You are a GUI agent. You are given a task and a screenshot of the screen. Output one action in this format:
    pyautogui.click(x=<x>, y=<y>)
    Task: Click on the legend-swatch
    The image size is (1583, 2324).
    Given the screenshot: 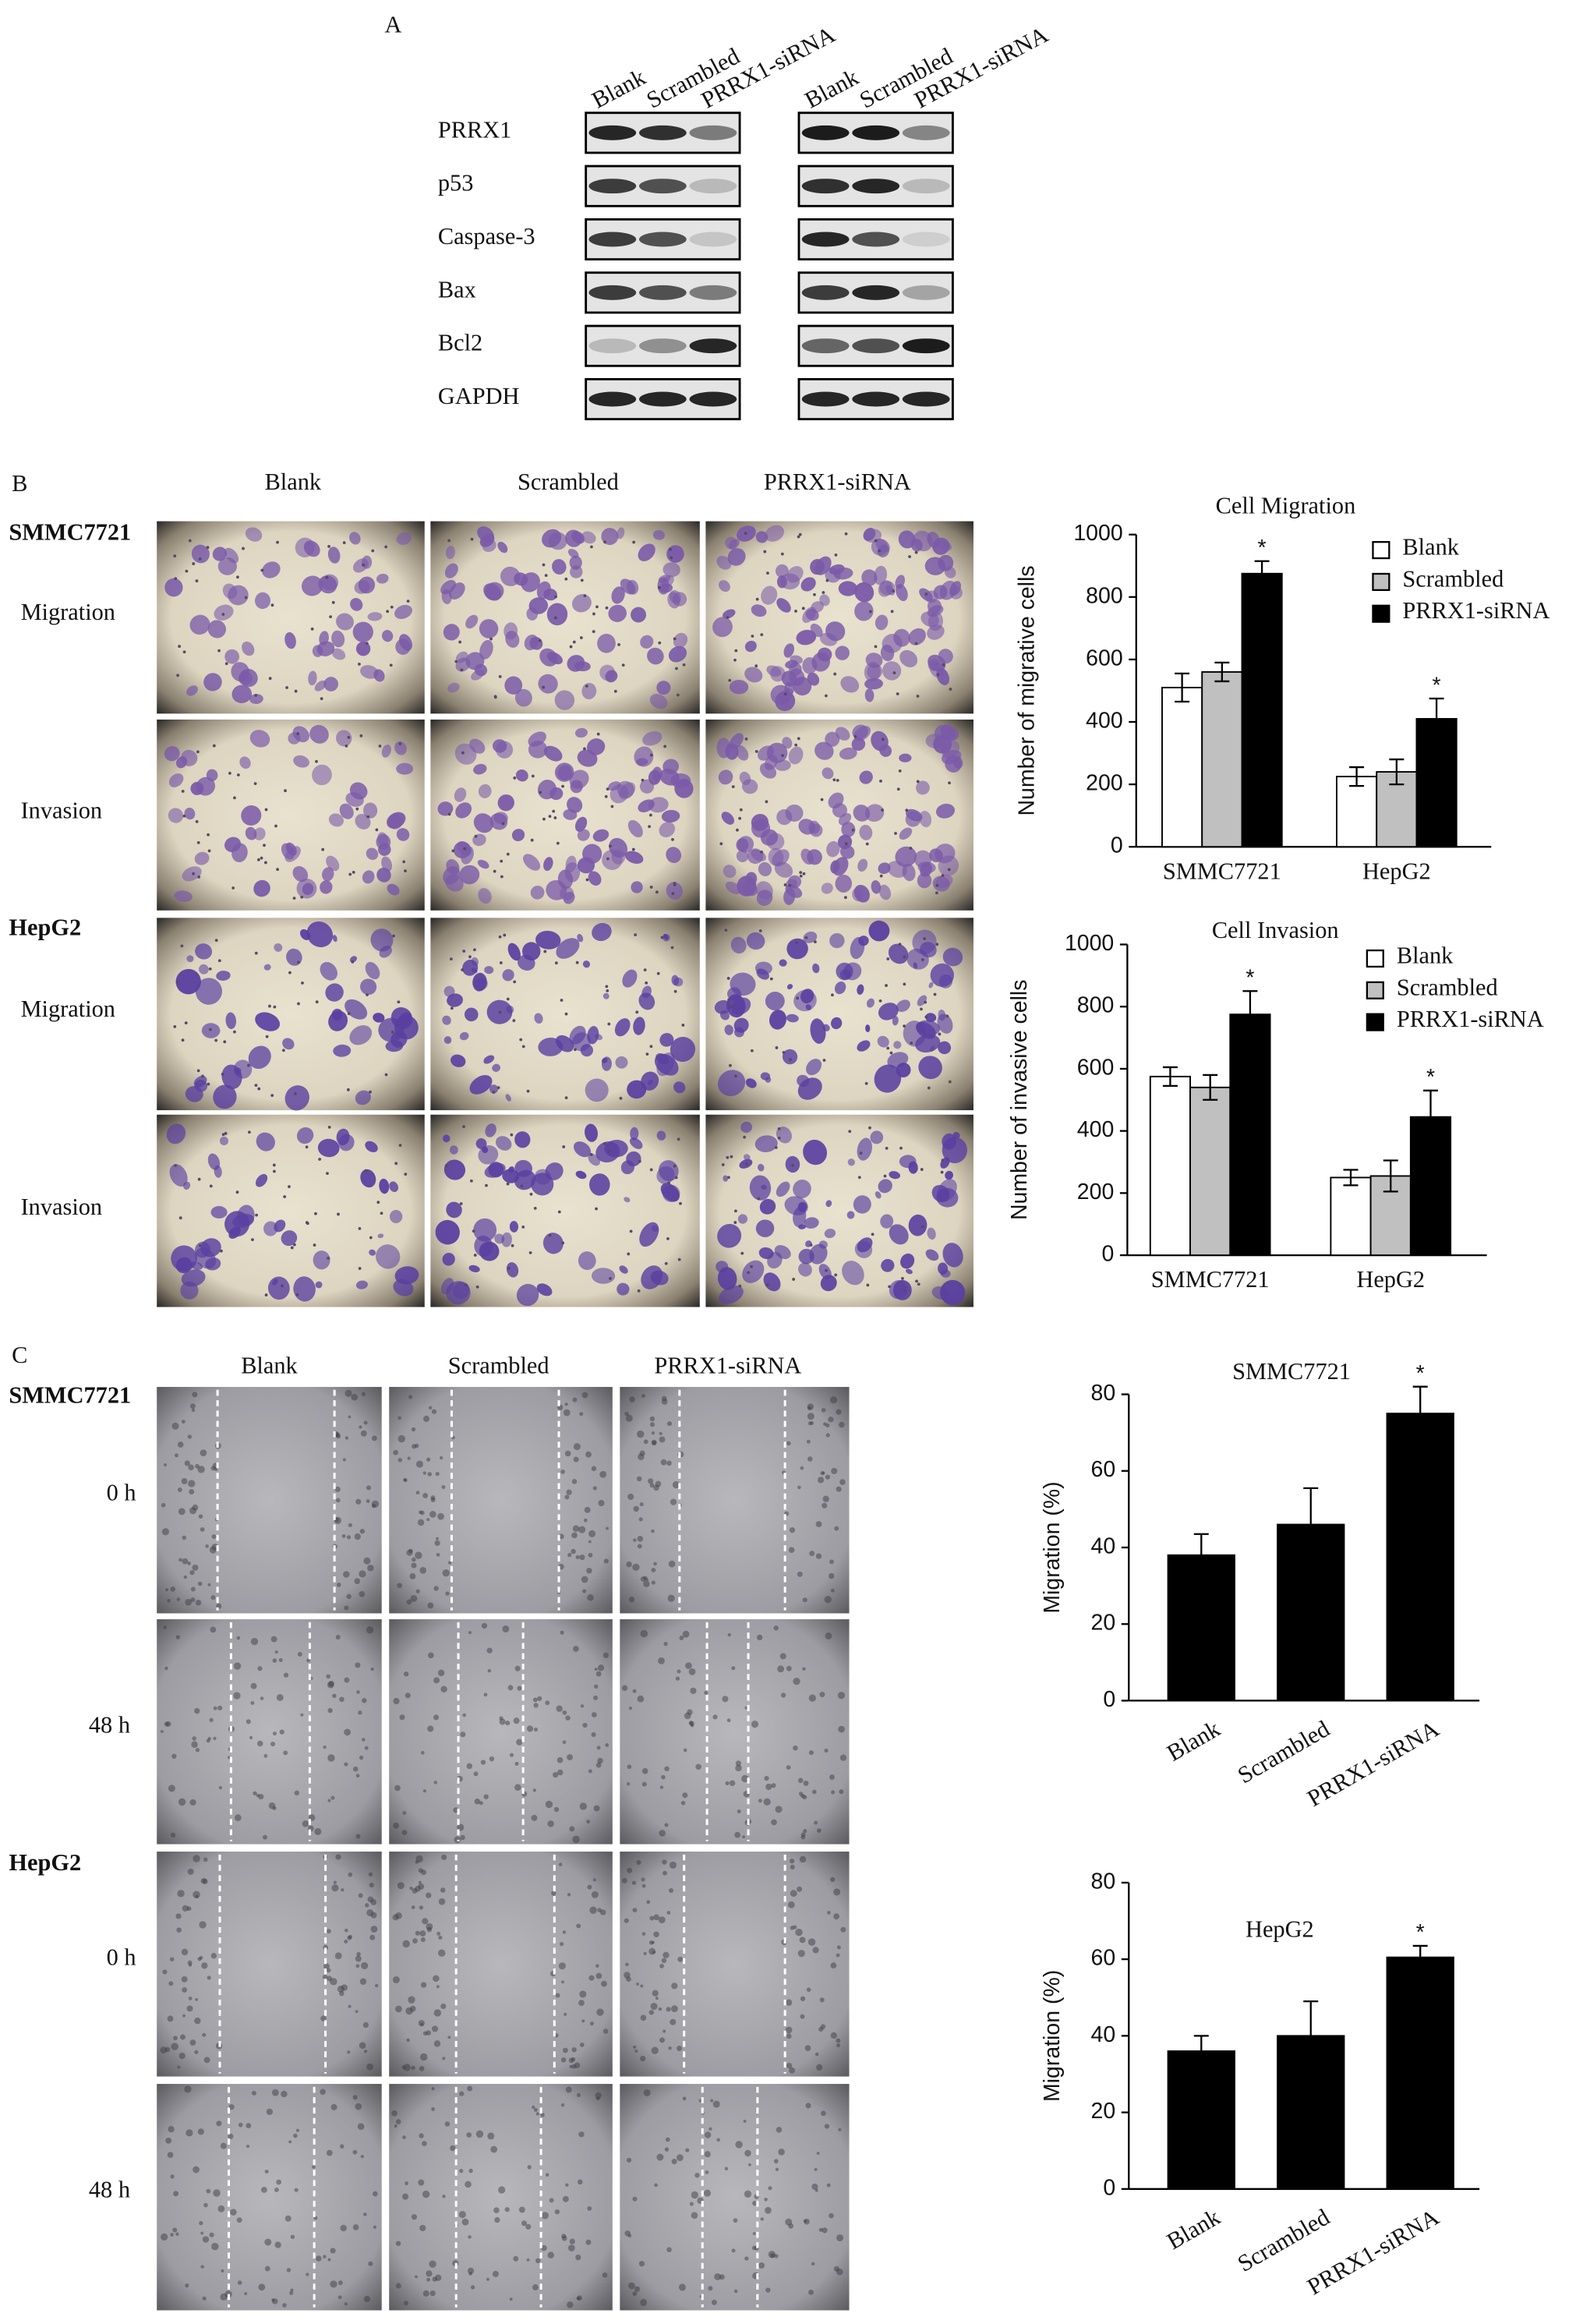 What is the action you would take?
    pyautogui.click(x=1375, y=958)
    